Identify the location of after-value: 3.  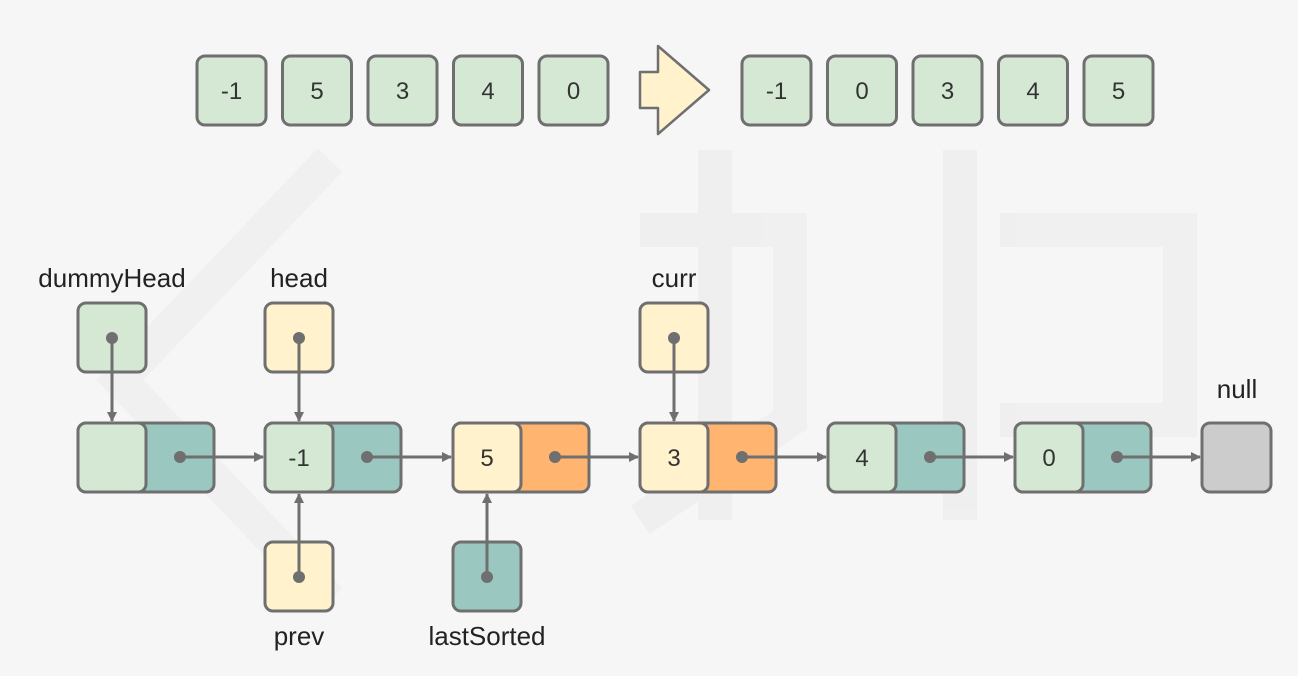
(947, 91).